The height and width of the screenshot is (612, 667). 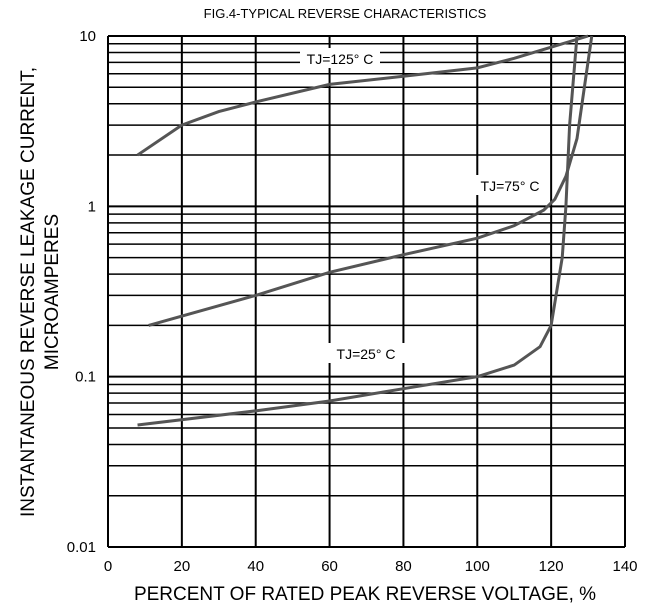 I want to click on y-tick-label: 0.01, so click(x=81, y=547).